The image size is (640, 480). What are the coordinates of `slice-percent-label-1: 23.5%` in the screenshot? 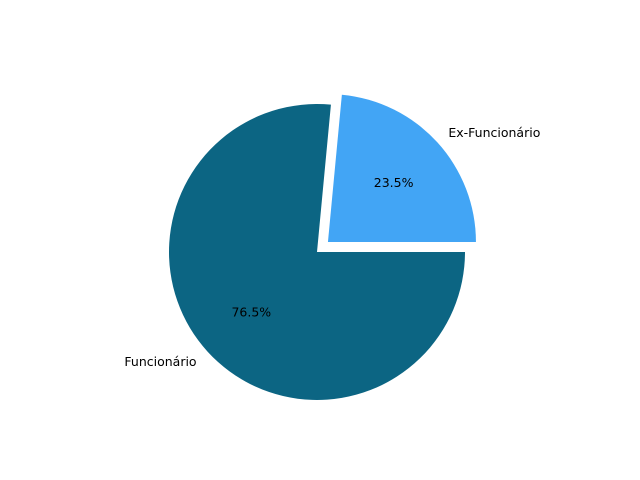 It's located at (394, 182).